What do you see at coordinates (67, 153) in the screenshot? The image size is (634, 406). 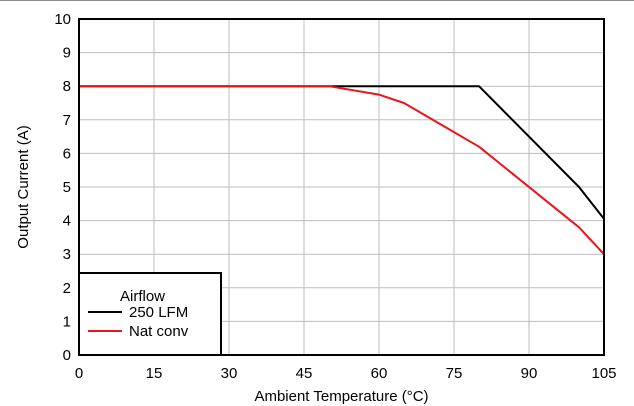 I see `y-tick-label: 6` at bounding box center [67, 153].